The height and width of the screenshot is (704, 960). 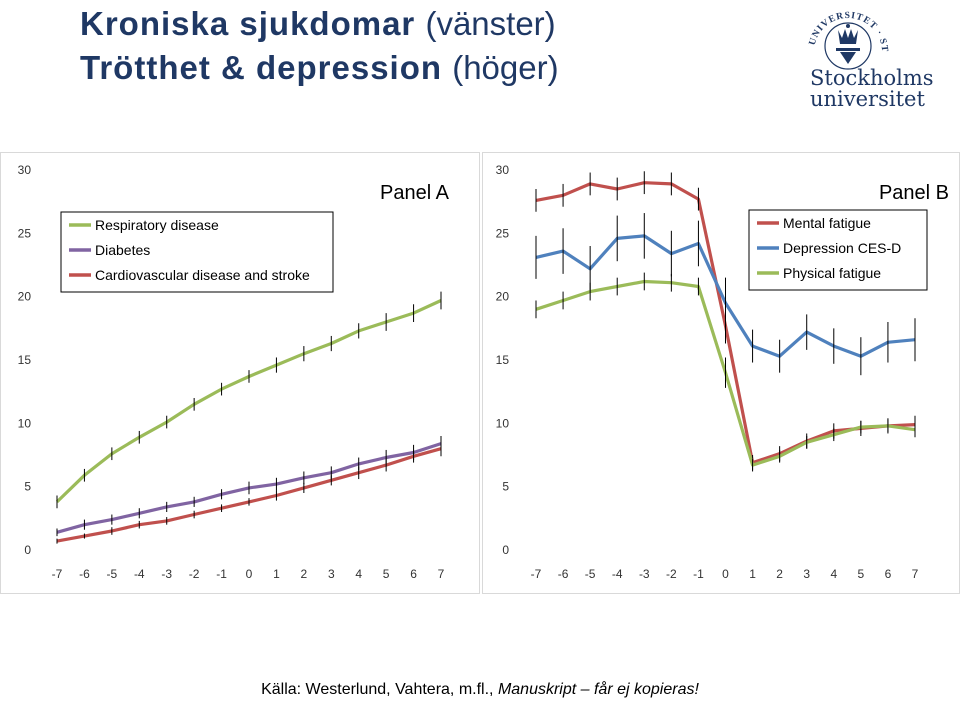 What do you see at coordinates (249, 574) in the screenshot?
I see `panel-a-x-tick-label: 0` at bounding box center [249, 574].